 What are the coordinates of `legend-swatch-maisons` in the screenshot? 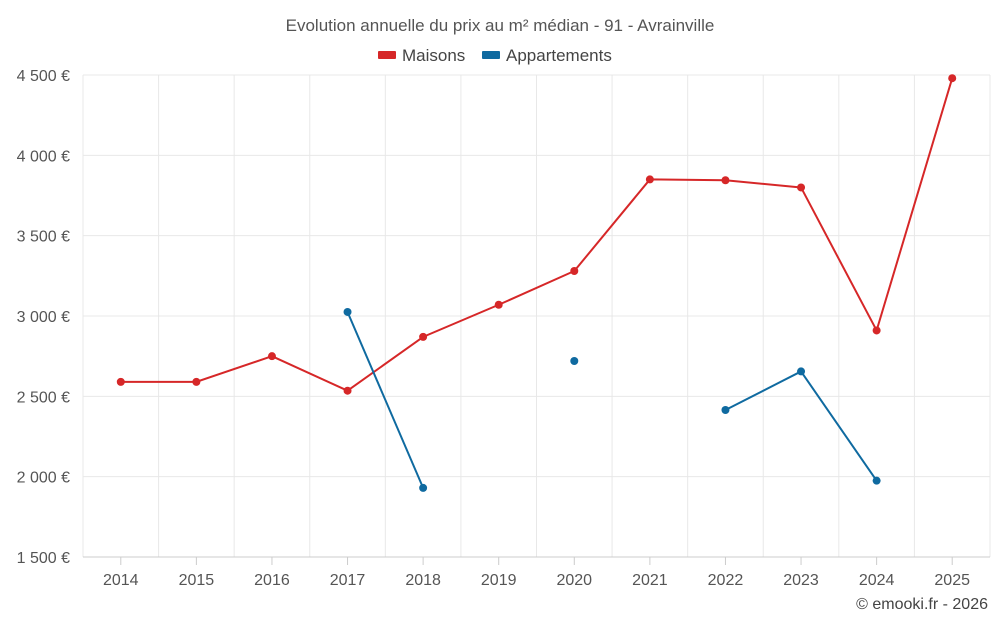 It's located at (387, 55).